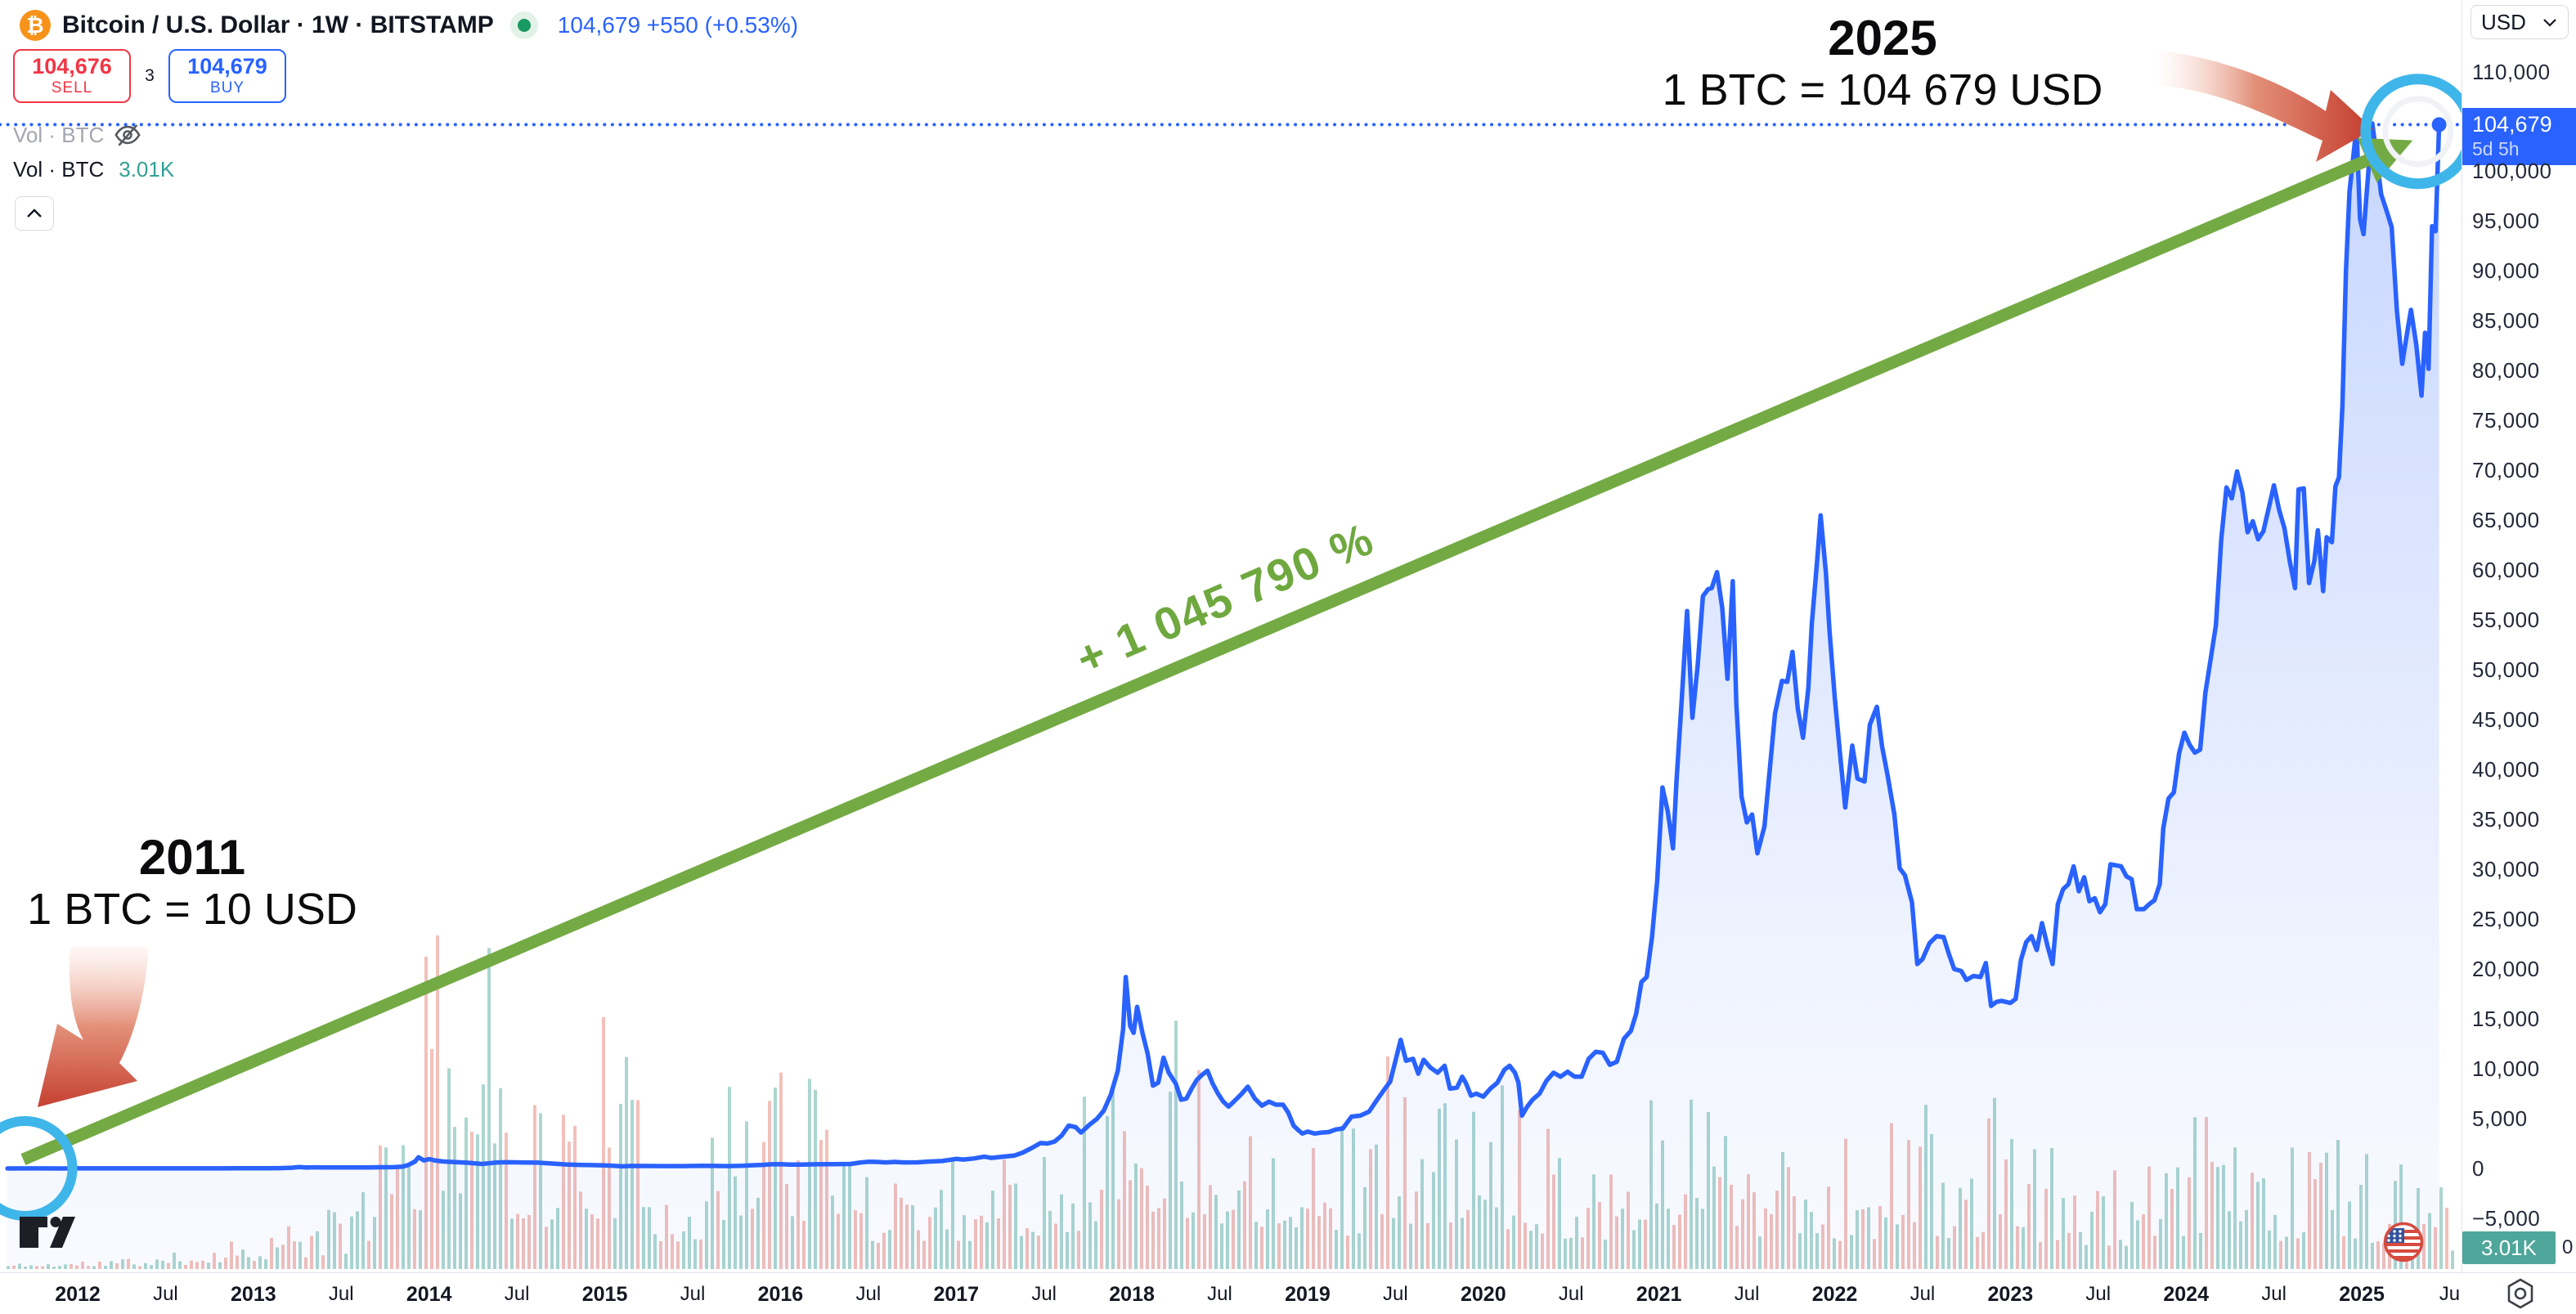 This screenshot has width=2576, height=1314. I want to click on price-scale-label: 60,000, so click(2506, 570).